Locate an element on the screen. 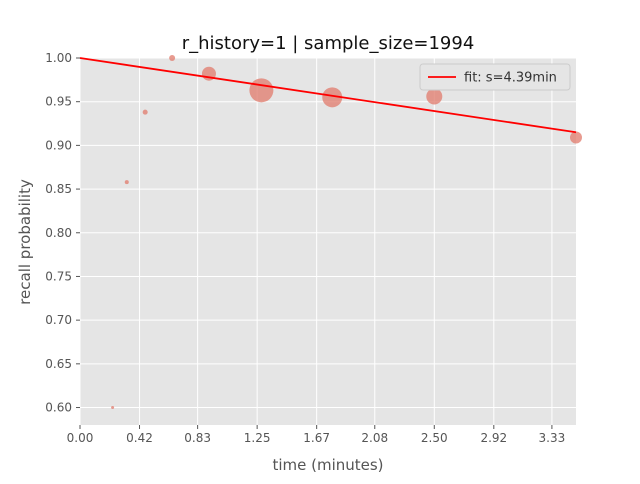 This screenshot has width=640, height=484. x-tick-label: 2.92 is located at coordinates (493, 438).